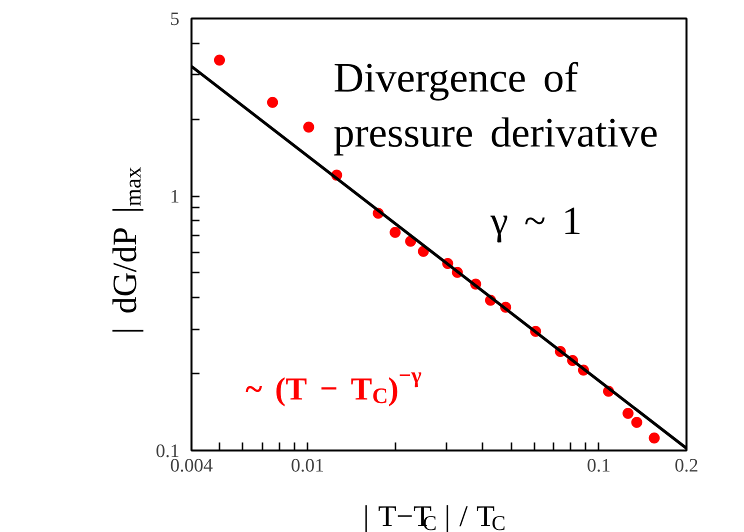 The width and height of the screenshot is (744, 532). Describe the element at coordinates (175, 19) in the screenshot. I see `y-tick-label: 5` at that location.